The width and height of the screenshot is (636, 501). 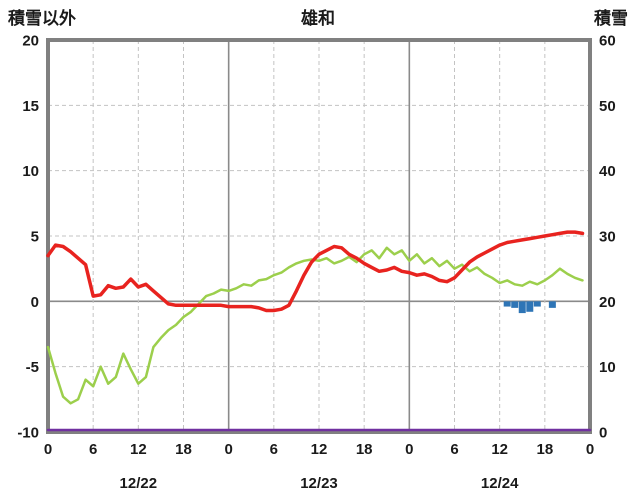 What do you see at coordinates (319, 483) in the screenshot?
I see `date-label: 12/23` at bounding box center [319, 483].